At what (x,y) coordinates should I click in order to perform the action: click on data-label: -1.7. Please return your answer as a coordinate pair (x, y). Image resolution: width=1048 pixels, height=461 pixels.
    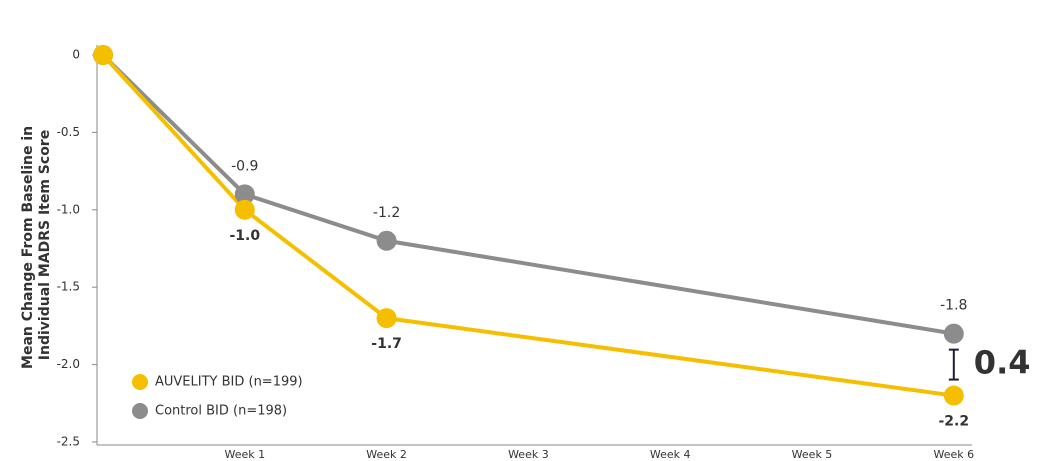
    Looking at the image, I should click on (386, 344).